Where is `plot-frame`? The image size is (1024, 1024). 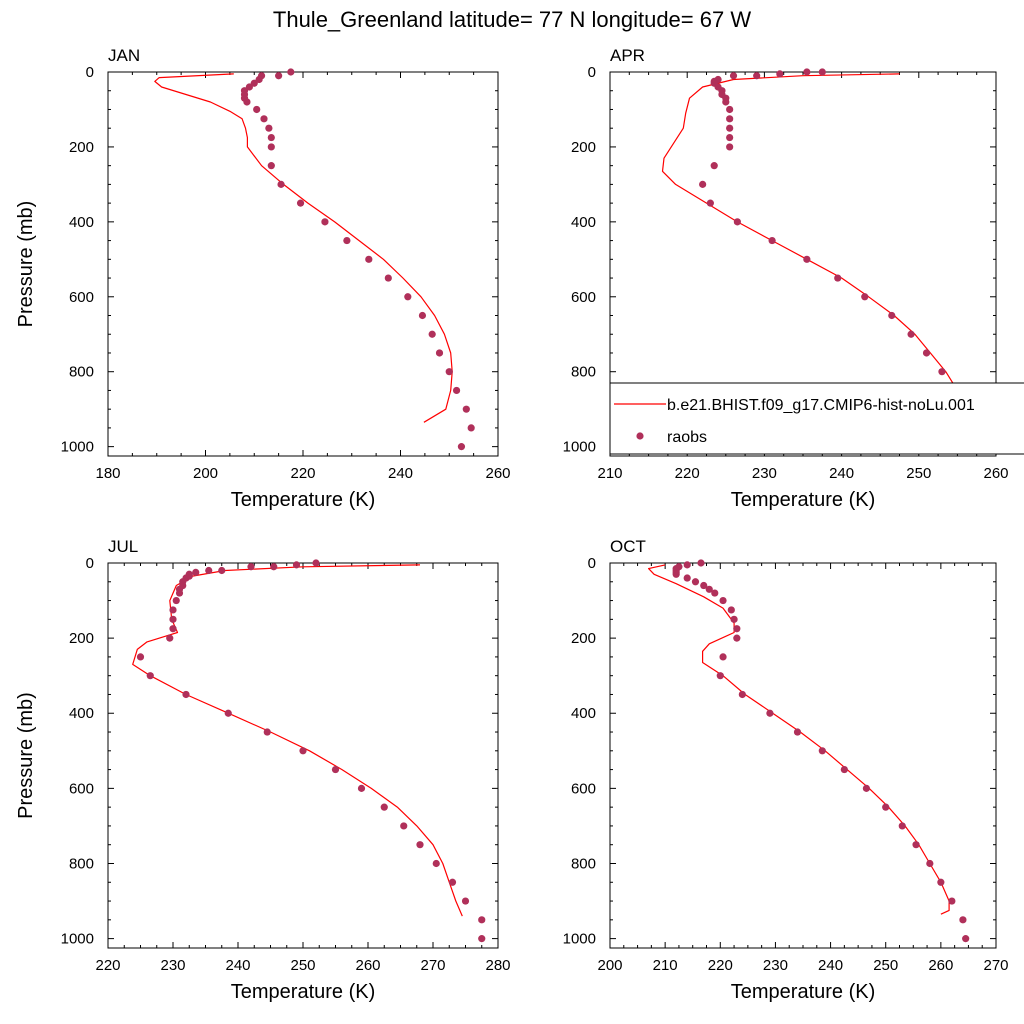 plot-frame is located at coordinates (803, 755).